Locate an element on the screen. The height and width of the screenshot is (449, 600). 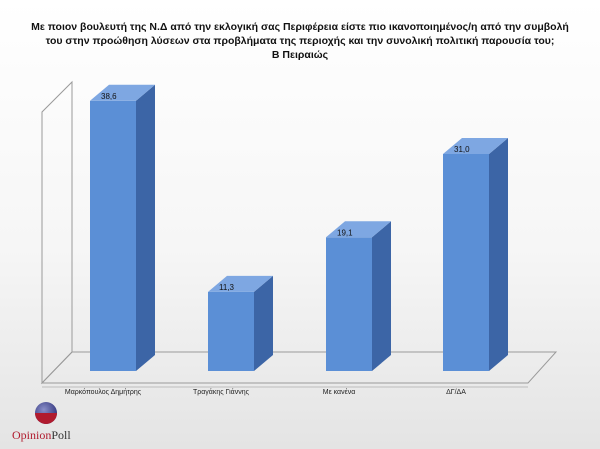
floor is located at coordinates (299, 367).